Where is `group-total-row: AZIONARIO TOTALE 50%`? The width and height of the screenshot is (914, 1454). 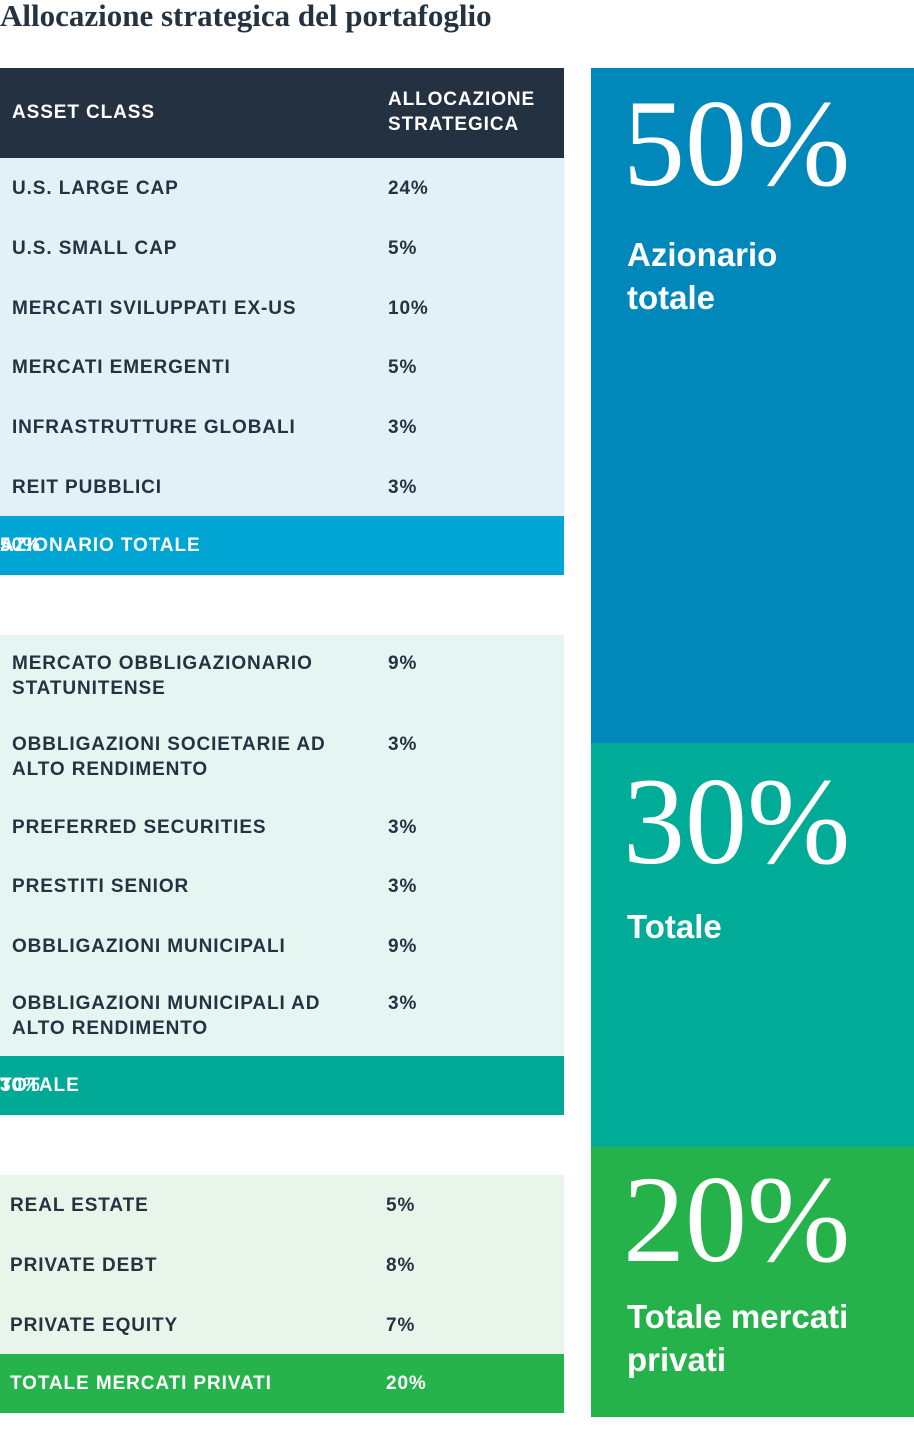 group-total-row: AZIONARIO TOTALE 50% is located at coordinates (282, 545).